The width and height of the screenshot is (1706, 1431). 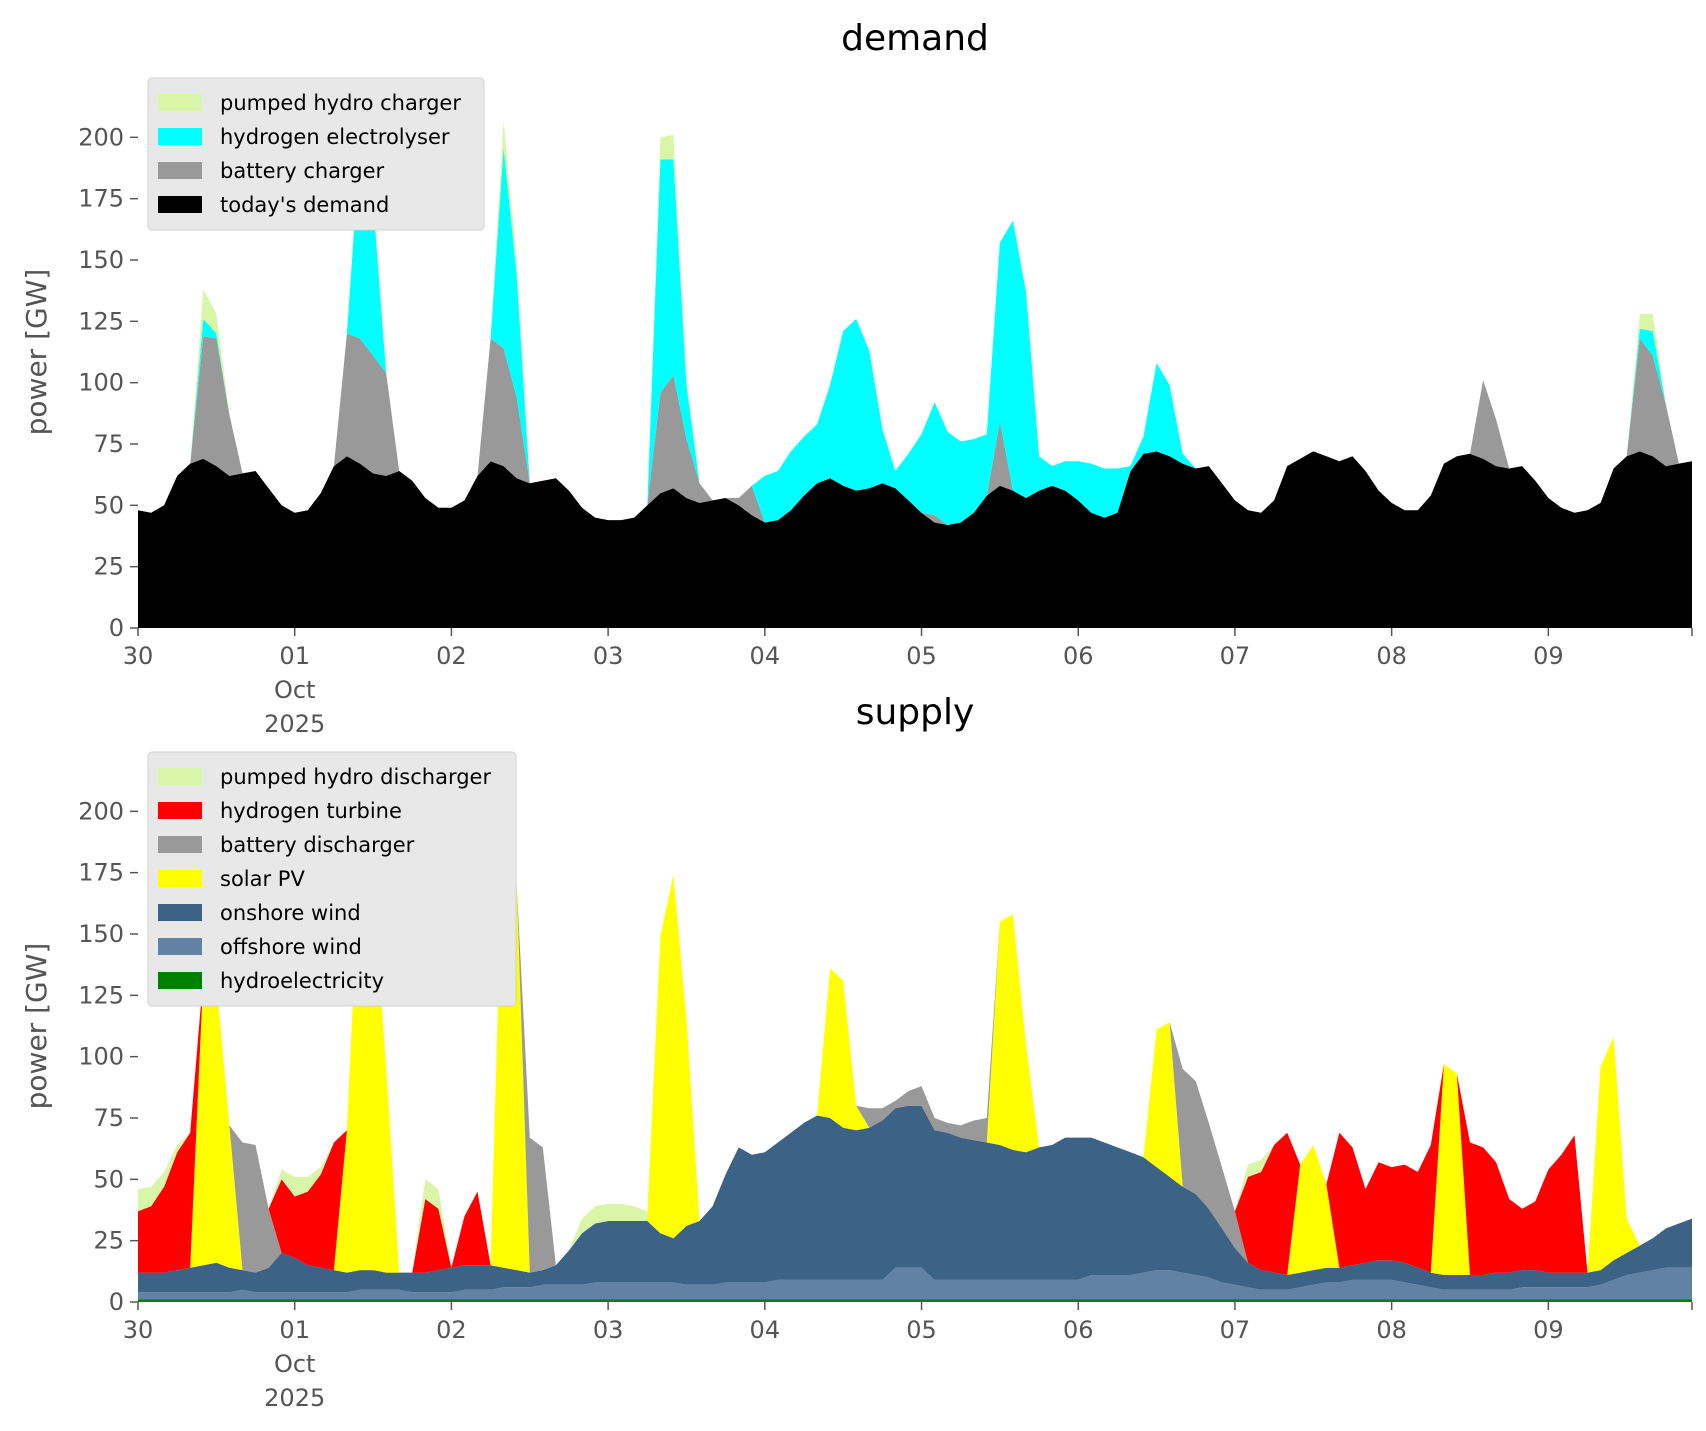 What do you see at coordinates (294, 1398) in the screenshot?
I see `supply-xtick-sublabel: 2025` at bounding box center [294, 1398].